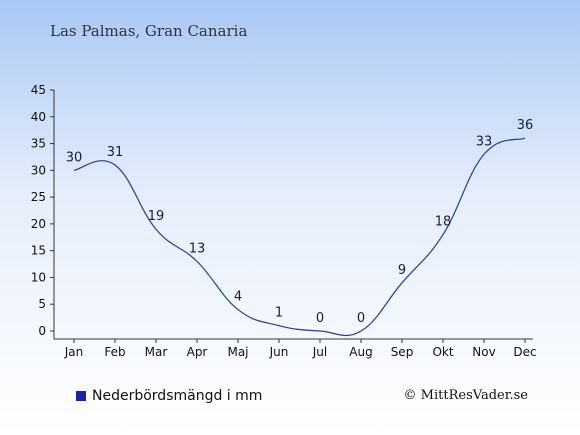 The height and width of the screenshot is (435, 580). I want to click on data-label: 1, so click(279, 313).